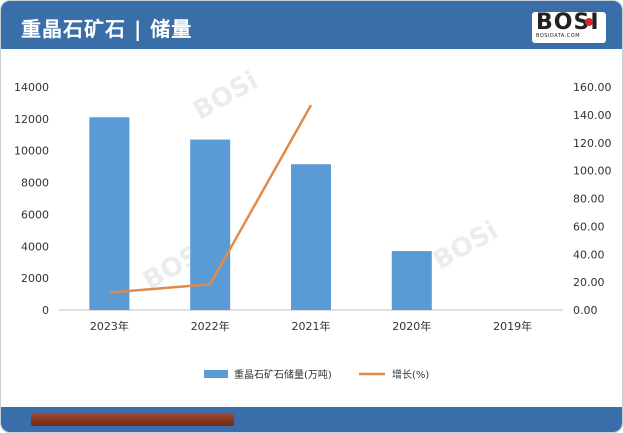 The image size is (623, 433). Describe the element at coordinates (589, 199) in the screenshot. I see `y-right-tick-label: 80.00` at that location.